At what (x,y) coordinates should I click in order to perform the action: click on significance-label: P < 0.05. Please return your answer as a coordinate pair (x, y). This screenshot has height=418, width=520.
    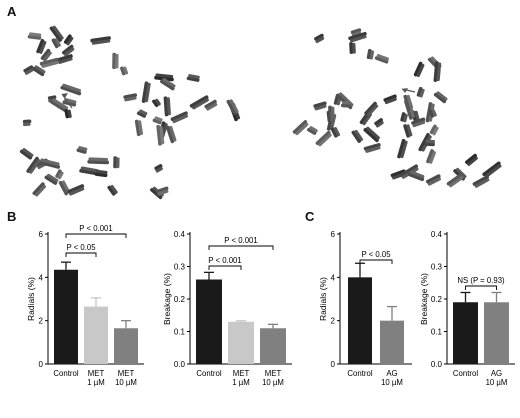
    Looking at the image, I should click on (81, 247).